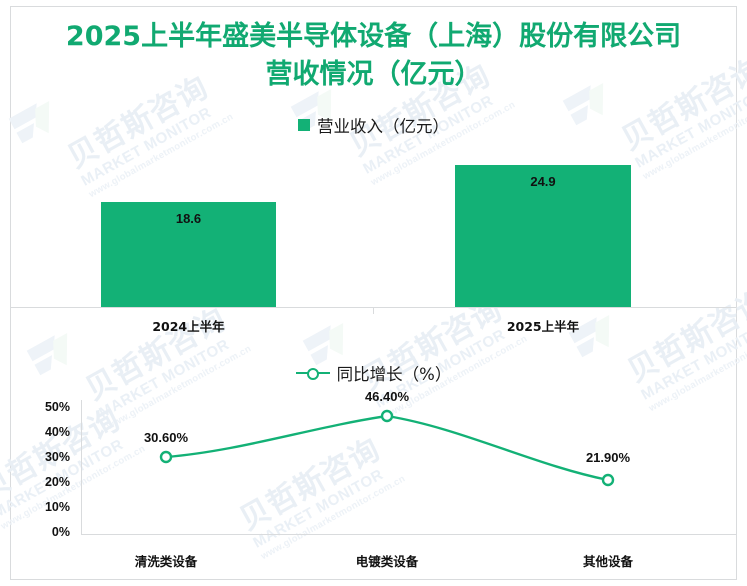 This screenshot has height=586, width=747. What do you see at coordinates (57, 482) in the screenshot?
I see `y-tick-20: 20%` at bounding box center [57, 482].